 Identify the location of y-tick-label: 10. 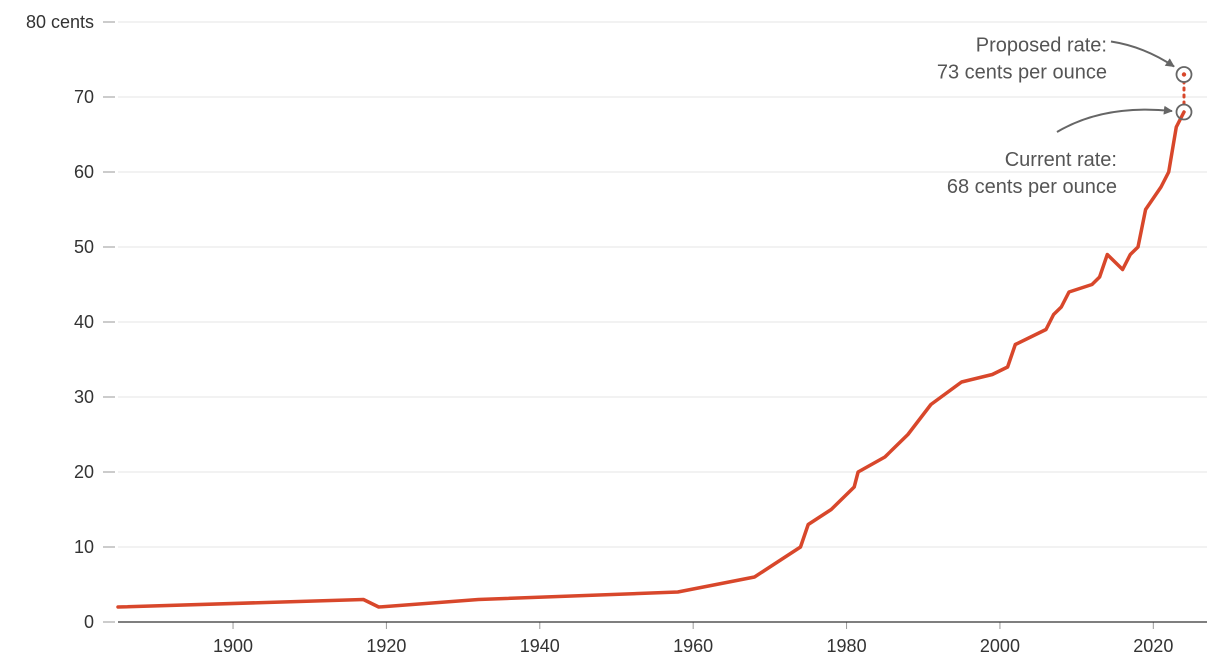
(84, 547).